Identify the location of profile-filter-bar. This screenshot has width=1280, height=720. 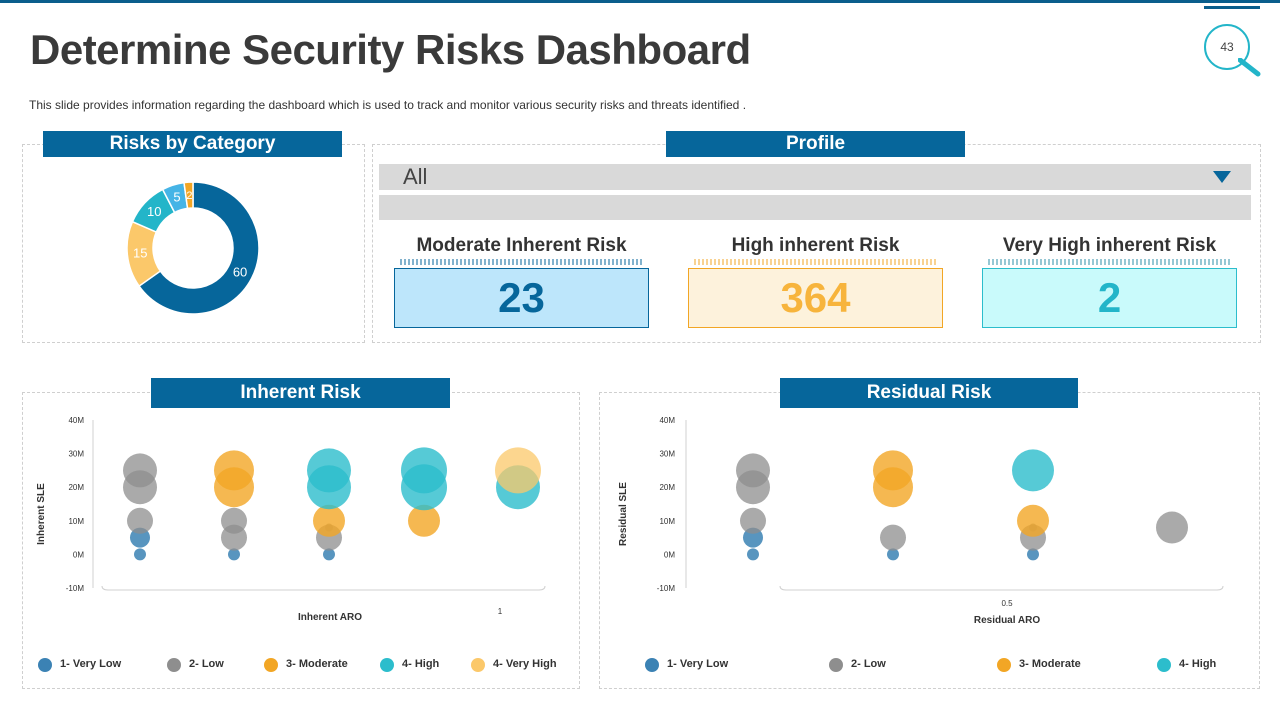
(815, 207).